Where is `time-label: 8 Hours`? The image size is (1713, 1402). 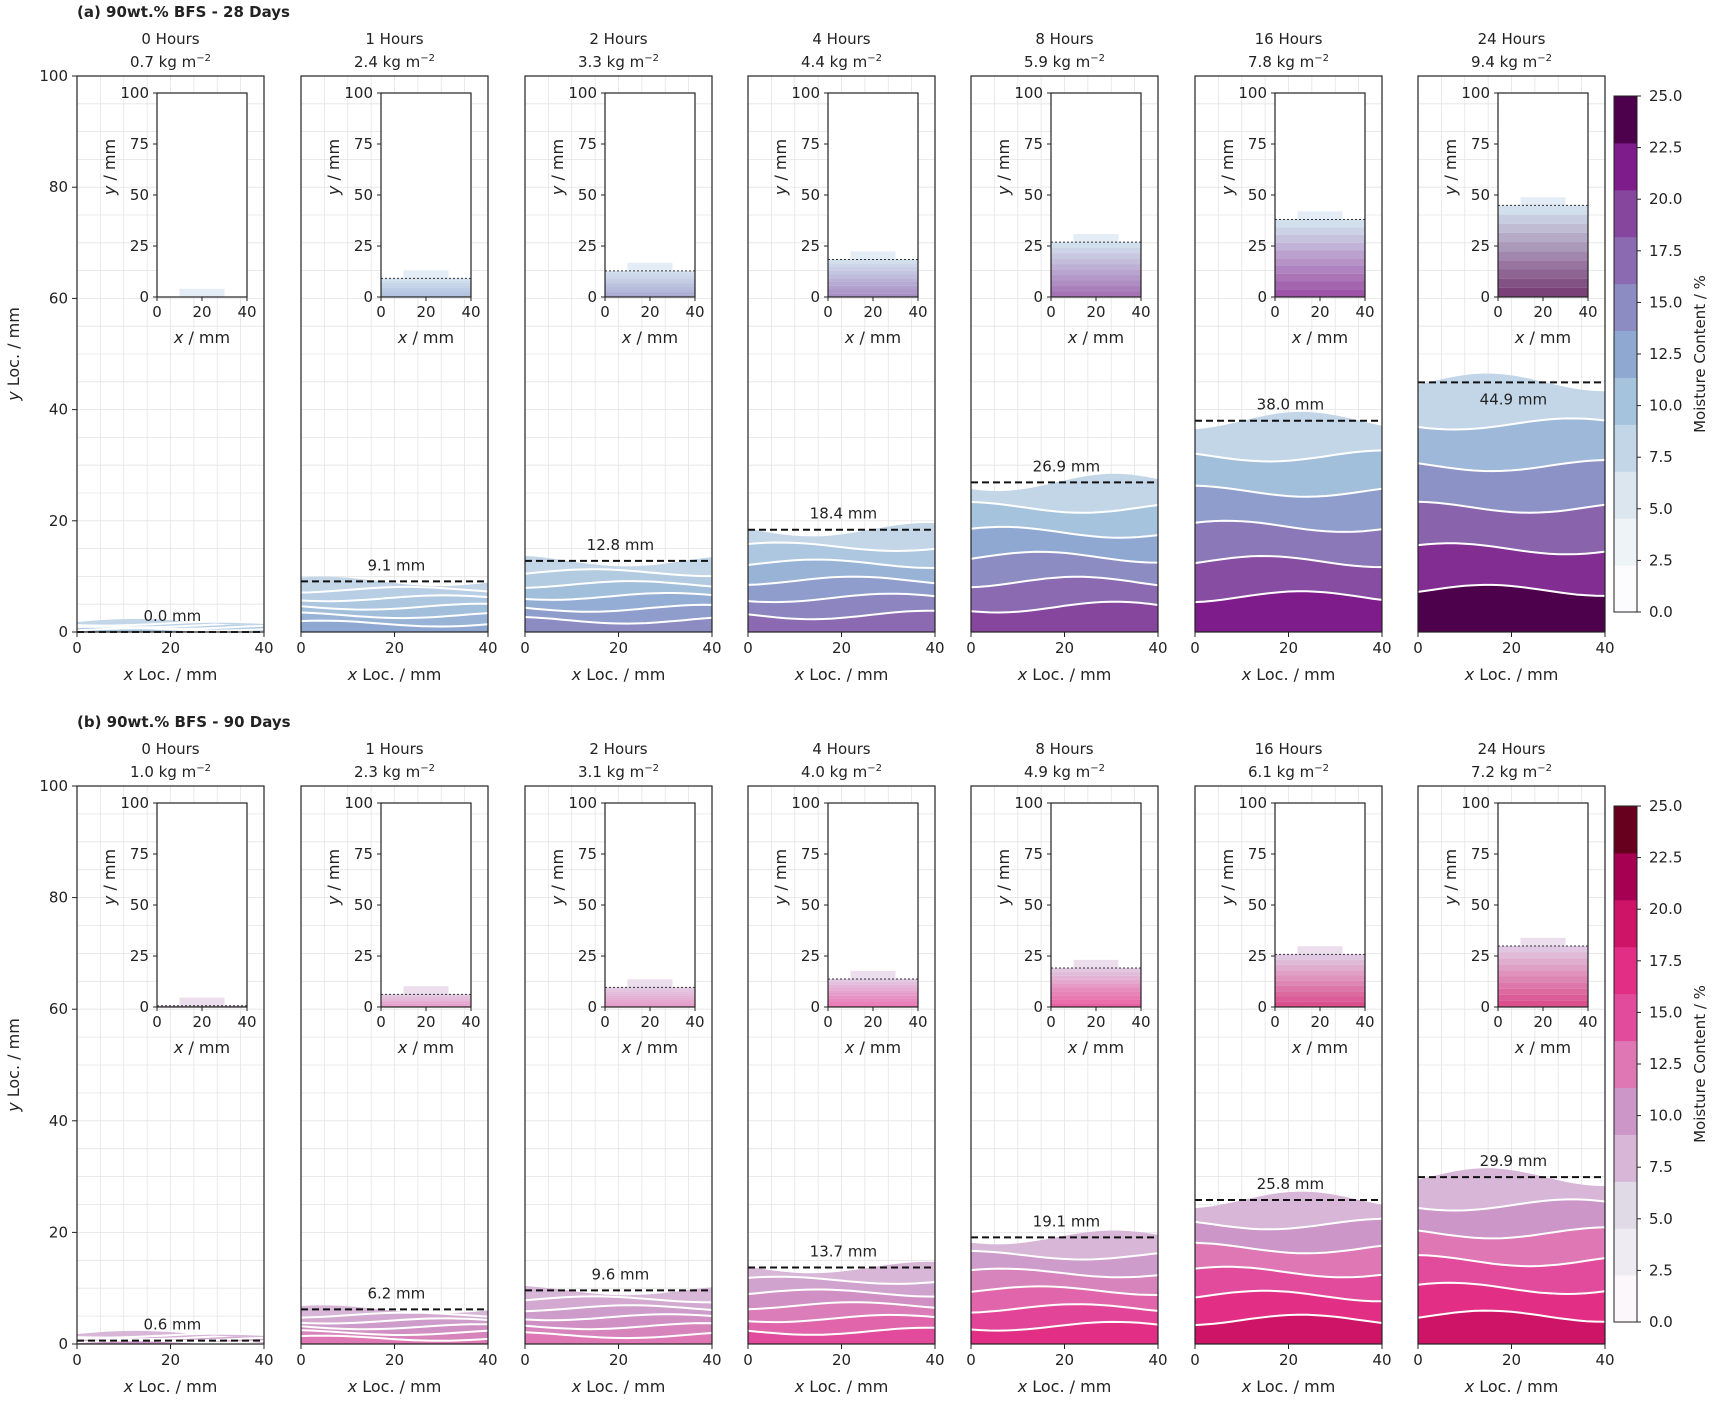
time-label: 8 Hours is located at coordinates (1064, 749).